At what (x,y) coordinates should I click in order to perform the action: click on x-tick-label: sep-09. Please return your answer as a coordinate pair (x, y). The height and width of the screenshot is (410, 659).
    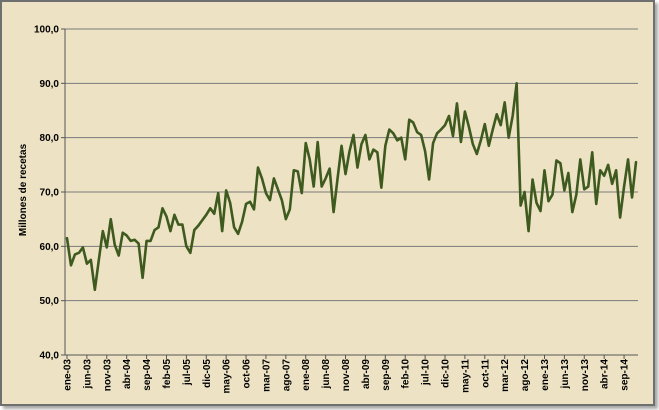
    Looking at the image, I should click on (386, 375).